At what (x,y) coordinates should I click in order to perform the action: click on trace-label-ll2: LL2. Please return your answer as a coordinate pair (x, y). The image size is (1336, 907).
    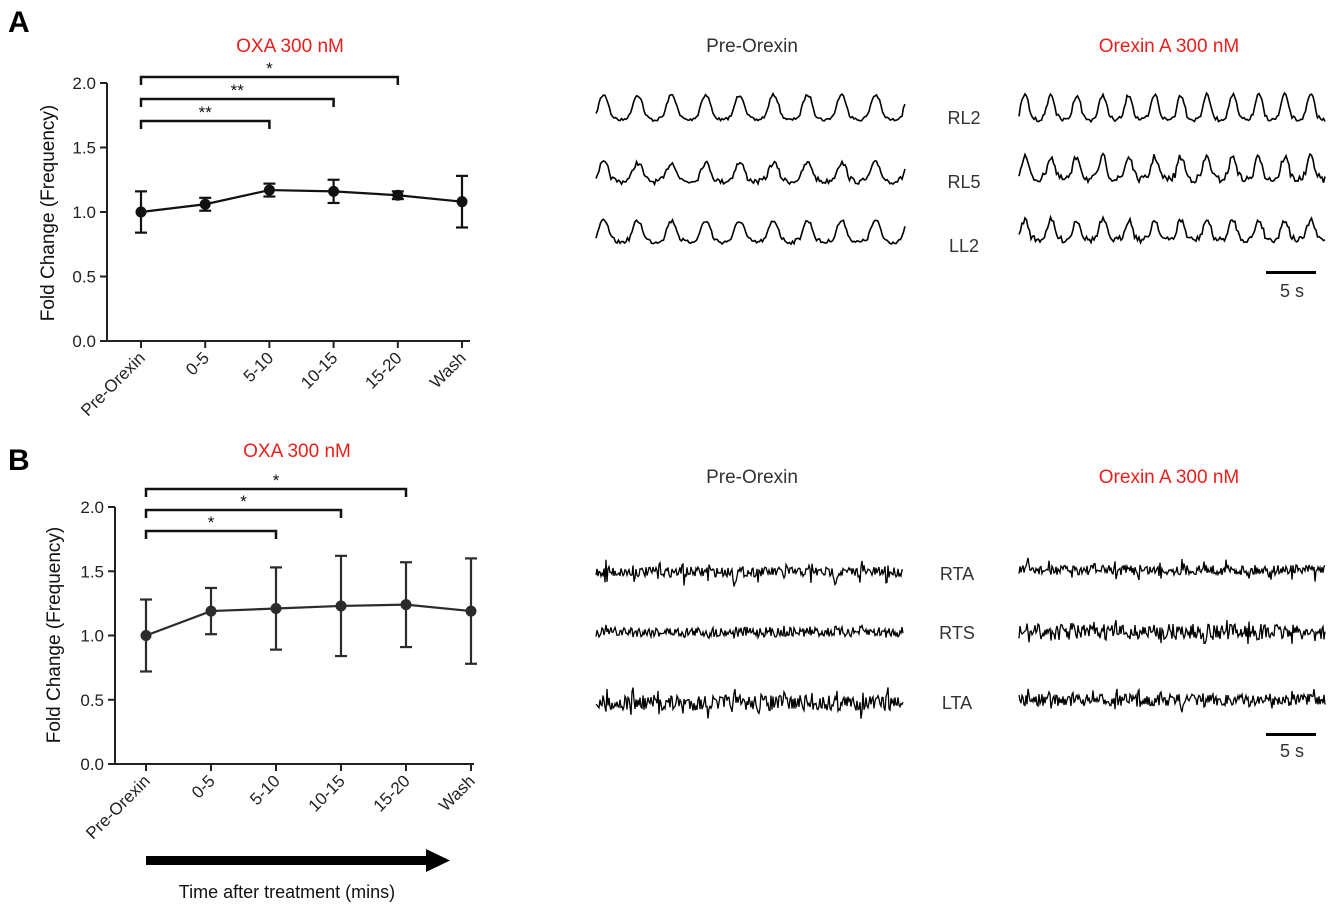
    Looking at the image, I should click on (964, 246).